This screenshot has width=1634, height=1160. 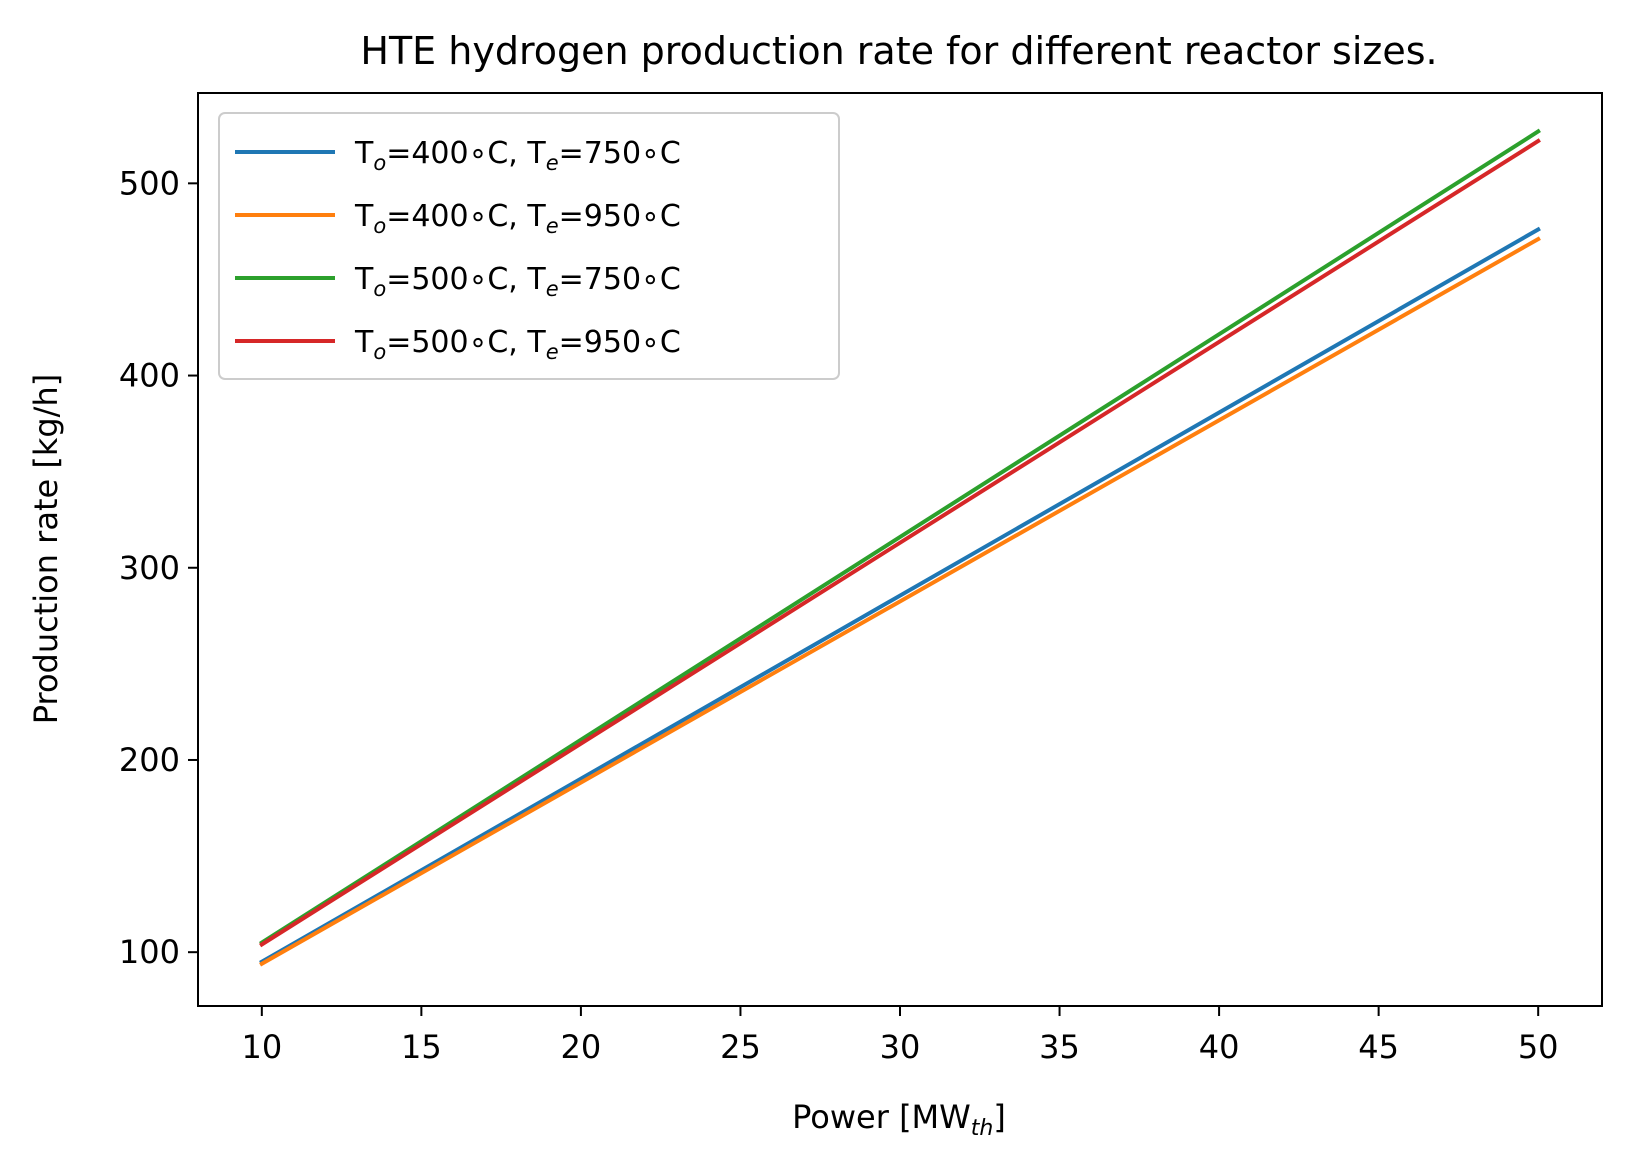 What do you see at coordinates (899, 1119) in the screenshot?
I see `x-axis-label: Power [MWth]` at bounding box center [899, 1119].